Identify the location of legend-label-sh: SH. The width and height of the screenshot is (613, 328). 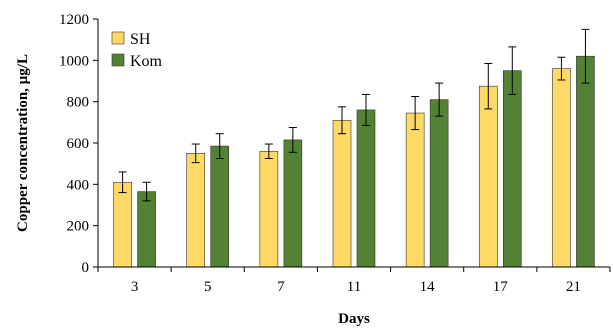
(140, 39).